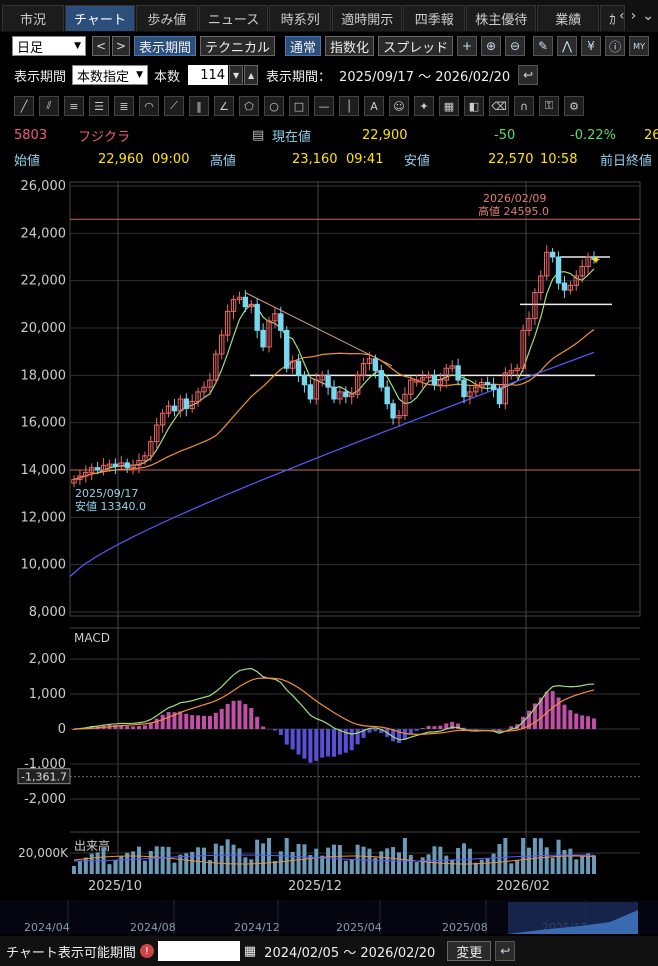  What do you see at coordinates (515, 46) in the screenshot?
I see `zoom-out-icon: ⊖` at bounding box center [515, 46].